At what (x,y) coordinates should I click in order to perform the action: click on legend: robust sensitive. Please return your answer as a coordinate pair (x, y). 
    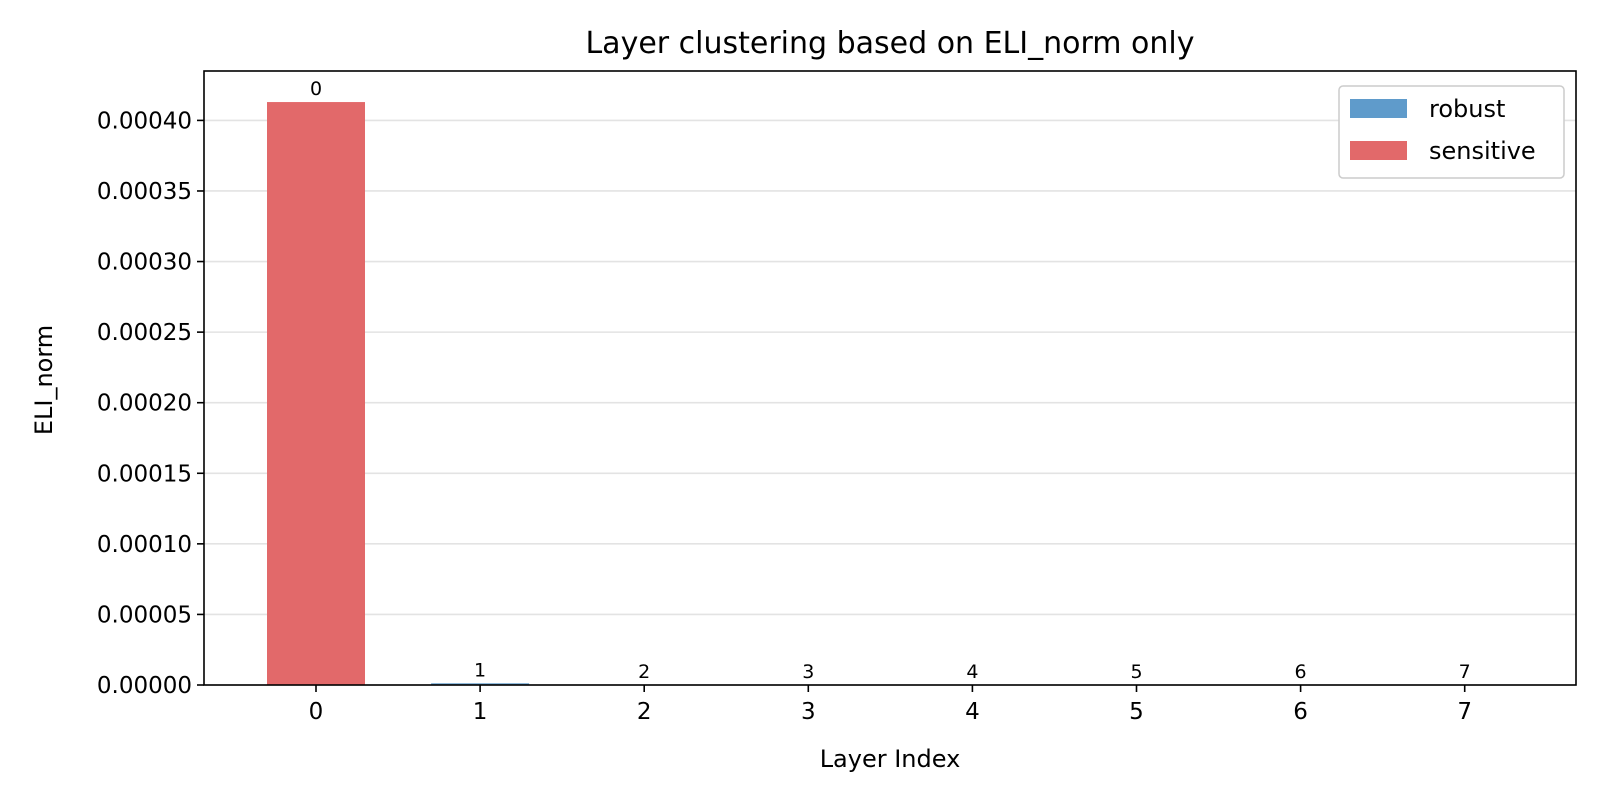
    Looking at the image, I should click on (1451, 132).